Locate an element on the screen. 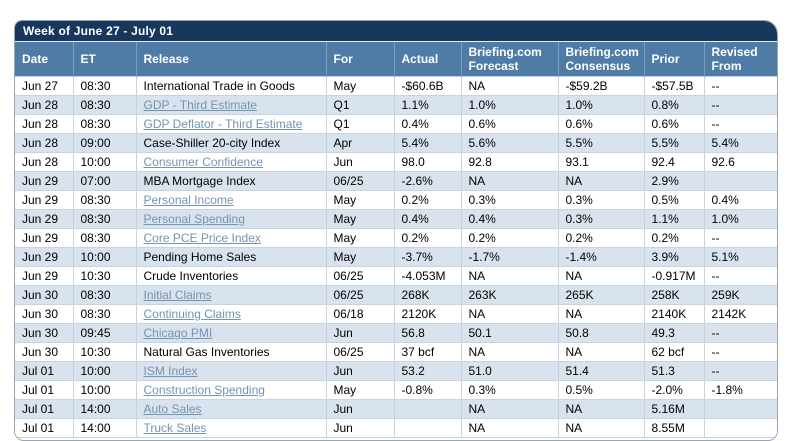  cell-actual: 53.2 is located at coordinates (427, 371).